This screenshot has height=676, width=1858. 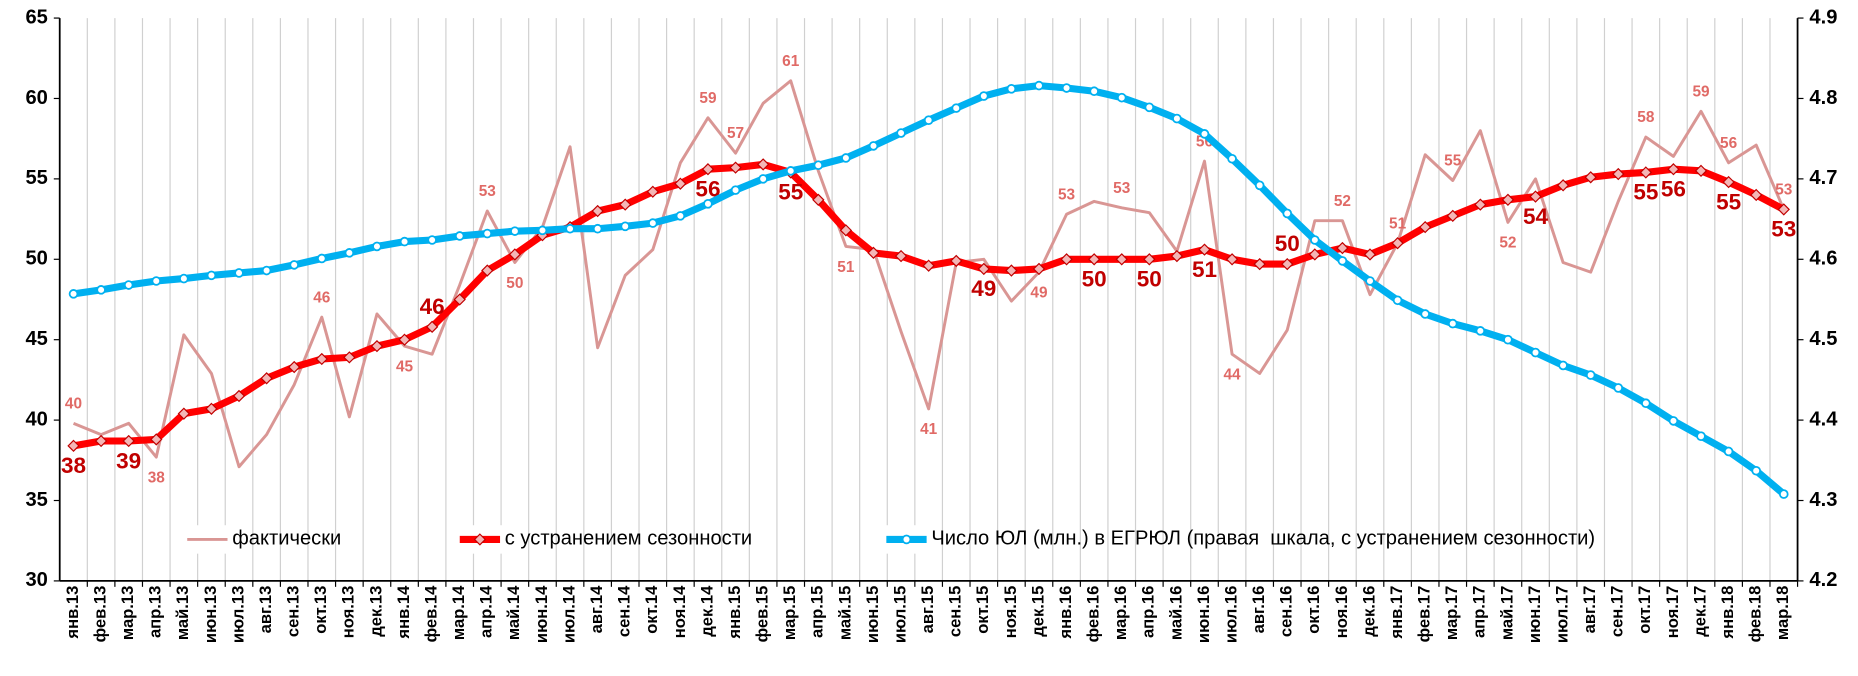 I want to click on data-label: 49, so click(x=1038, y=293).